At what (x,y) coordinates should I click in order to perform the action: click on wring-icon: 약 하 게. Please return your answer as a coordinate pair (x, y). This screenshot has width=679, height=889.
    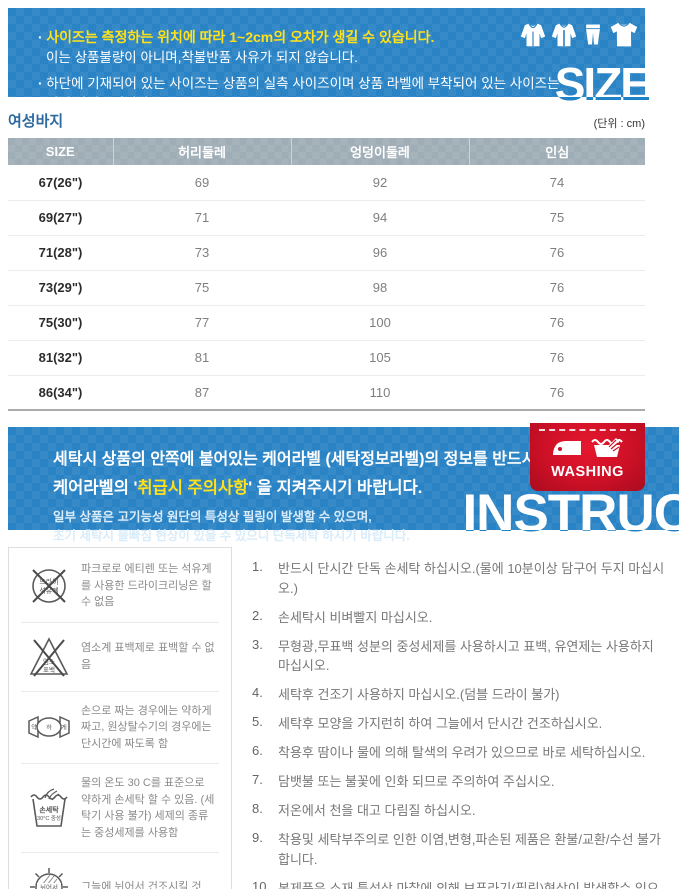
    Looking at the image, I should click on (49, 727).